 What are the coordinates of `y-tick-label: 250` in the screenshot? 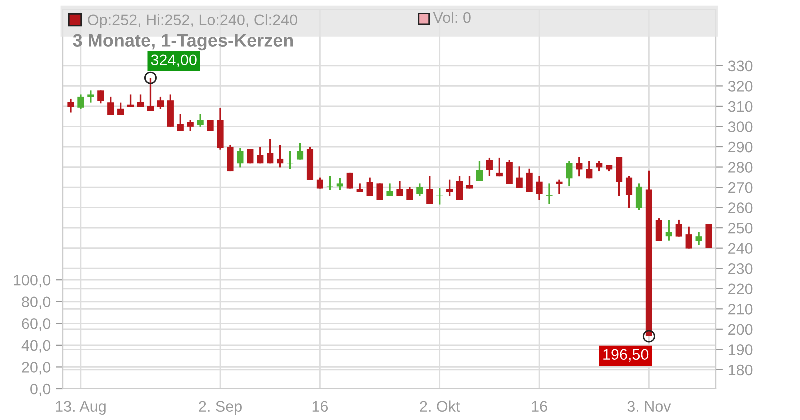 It's located at (740, 228).